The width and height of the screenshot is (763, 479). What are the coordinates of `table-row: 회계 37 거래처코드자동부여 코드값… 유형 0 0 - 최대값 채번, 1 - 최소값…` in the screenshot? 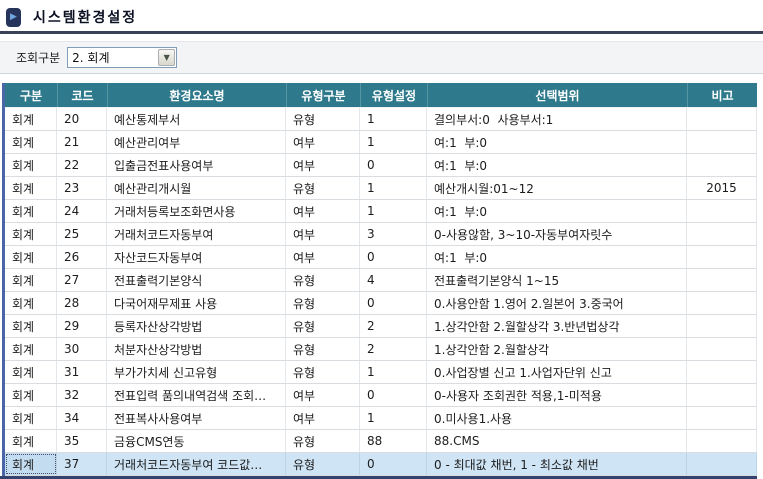 It's located at (381, 464).